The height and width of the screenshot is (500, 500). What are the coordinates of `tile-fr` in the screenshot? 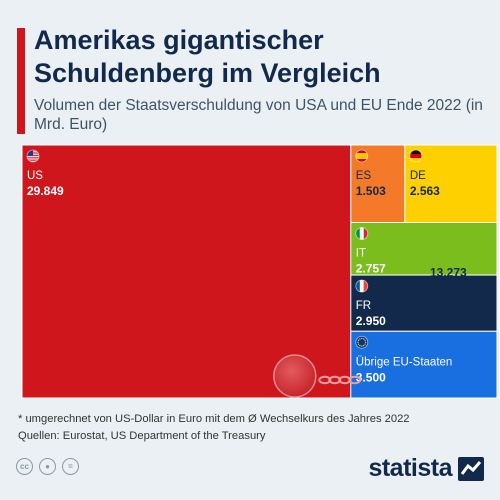 It's located at (424, 303).